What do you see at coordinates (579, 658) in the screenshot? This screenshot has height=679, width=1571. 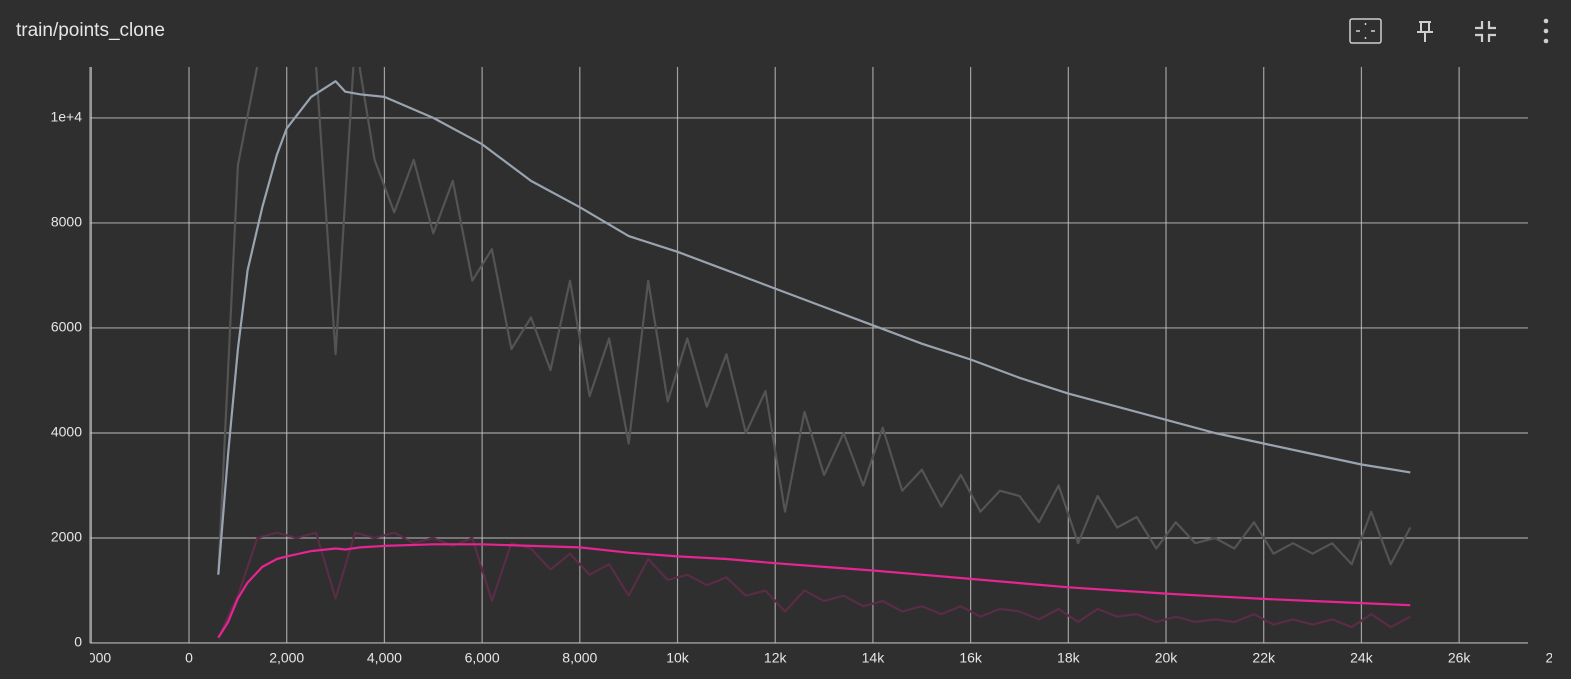 I see `x-tick-label: 8,000` at bounding box center [579, 658].